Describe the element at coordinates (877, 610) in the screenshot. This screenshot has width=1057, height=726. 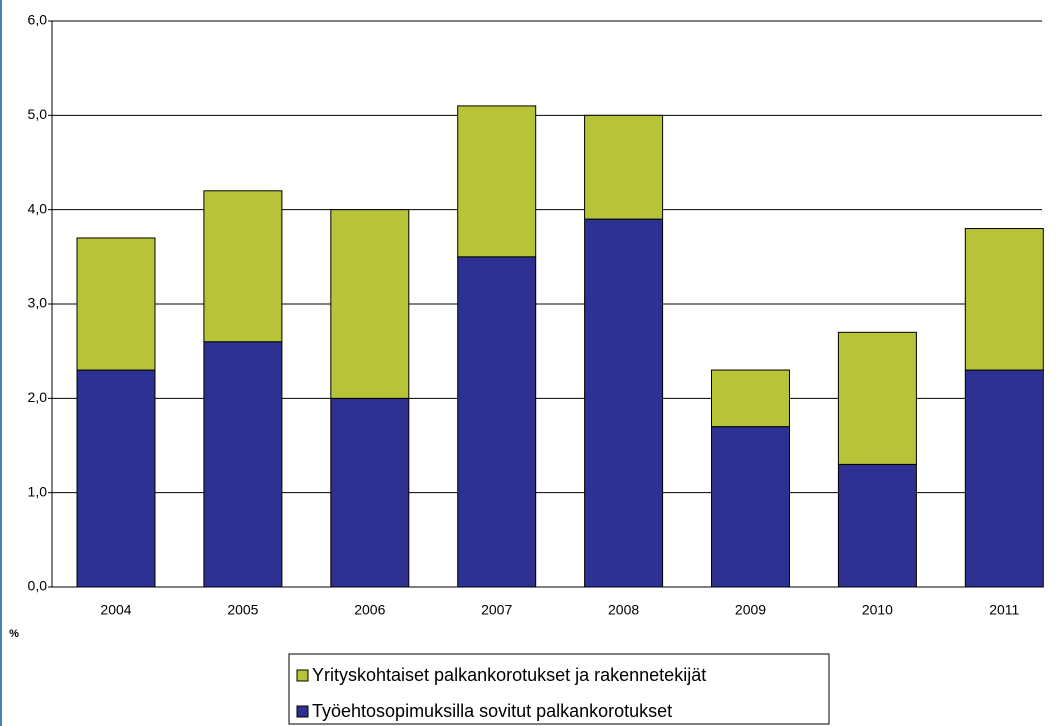
I see `x-tick-label: 2010` at that location.